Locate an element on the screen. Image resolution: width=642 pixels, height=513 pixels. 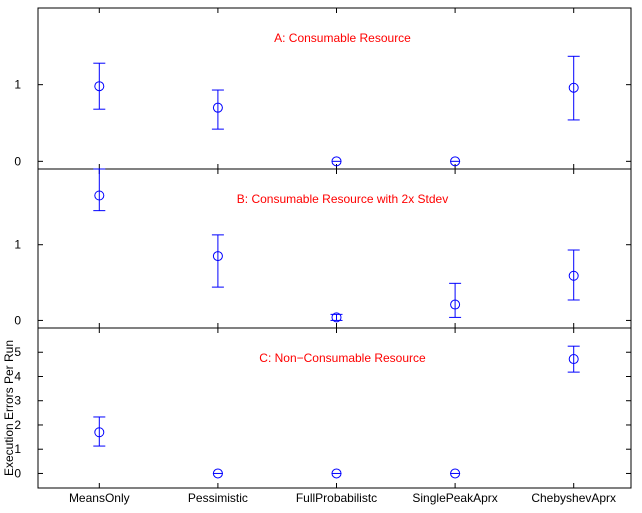
x-tick-label: SinglePeakAprx is located at coordinates (454, 498).